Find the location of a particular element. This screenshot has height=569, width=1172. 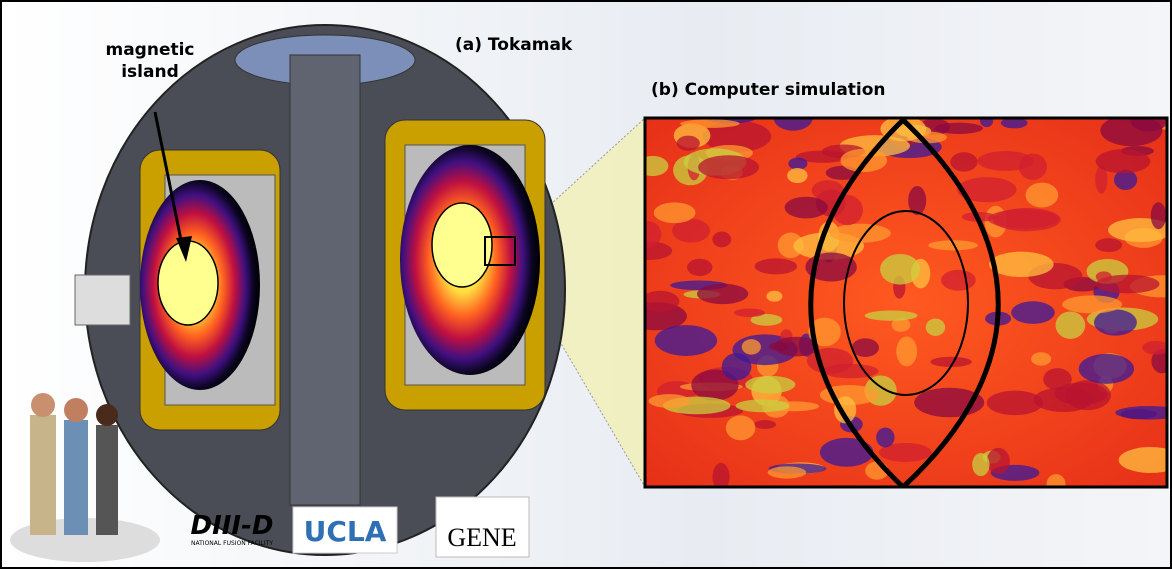

gene-logo is located at coordinates (482, 527).